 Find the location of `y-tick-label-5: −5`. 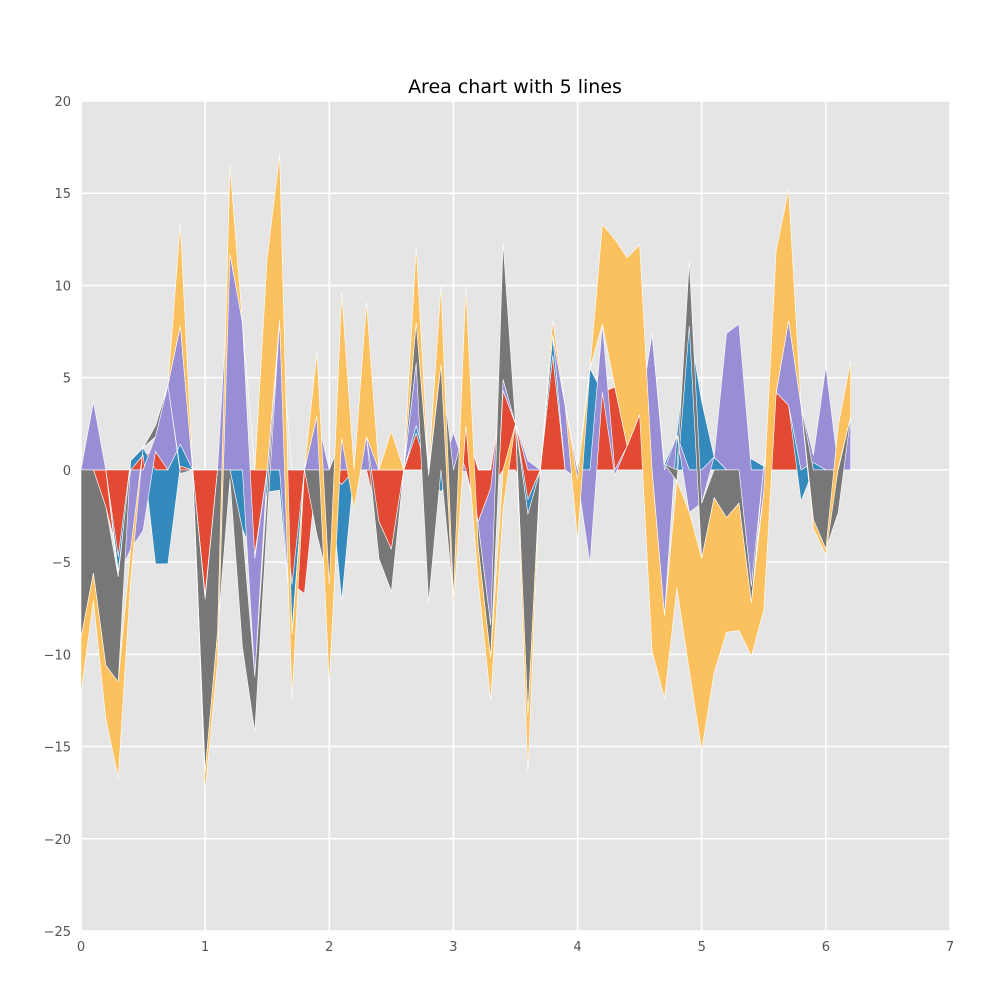

y-tick-label-5: −5 is located at coordinates (61, 563).